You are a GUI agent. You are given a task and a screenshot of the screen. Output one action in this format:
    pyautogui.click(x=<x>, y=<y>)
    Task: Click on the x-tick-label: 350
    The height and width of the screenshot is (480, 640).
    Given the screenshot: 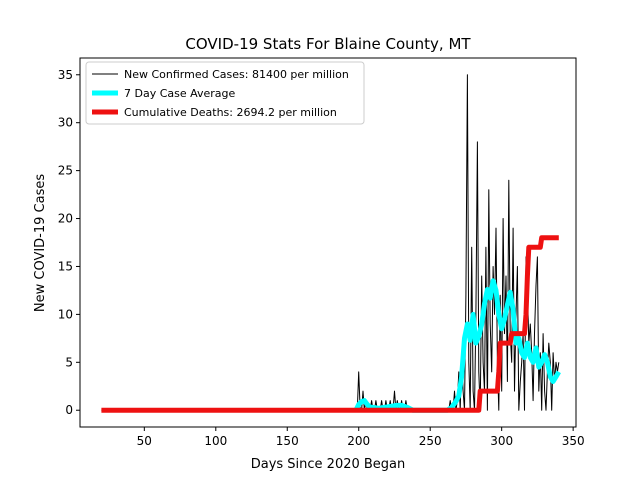 What is the action you would take?
    pyautogui.click(x=573, y=441)
    